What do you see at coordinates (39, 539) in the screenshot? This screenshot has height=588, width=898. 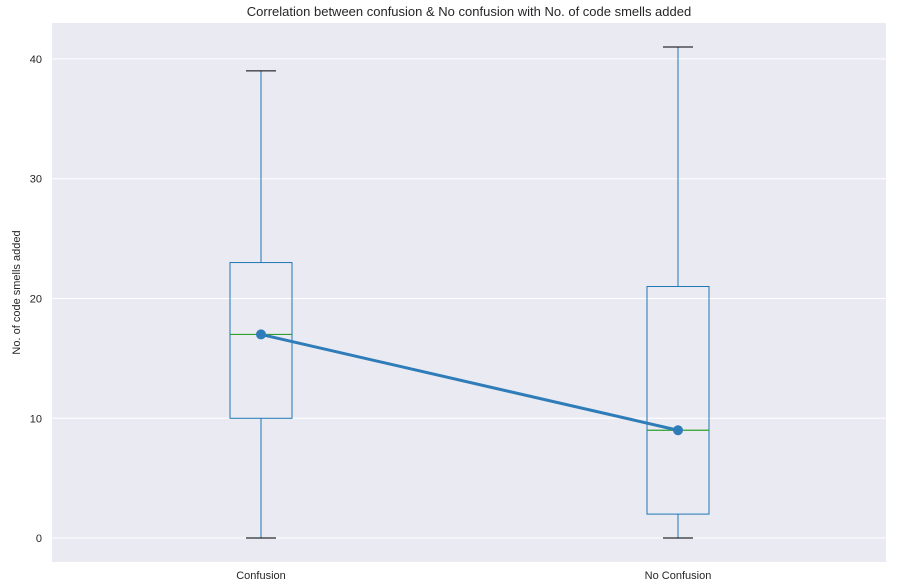 I see `y-tick-label: 0` at bounding box center [39, 539].